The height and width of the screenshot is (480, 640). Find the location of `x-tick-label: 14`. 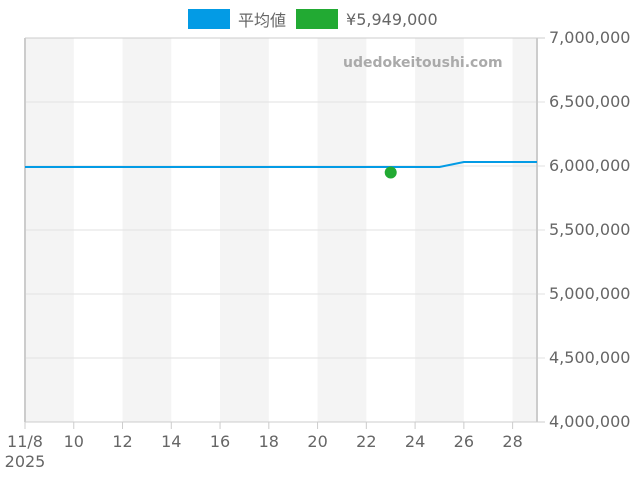

x-tick-label: 14 is located at coordinates (171, 441).